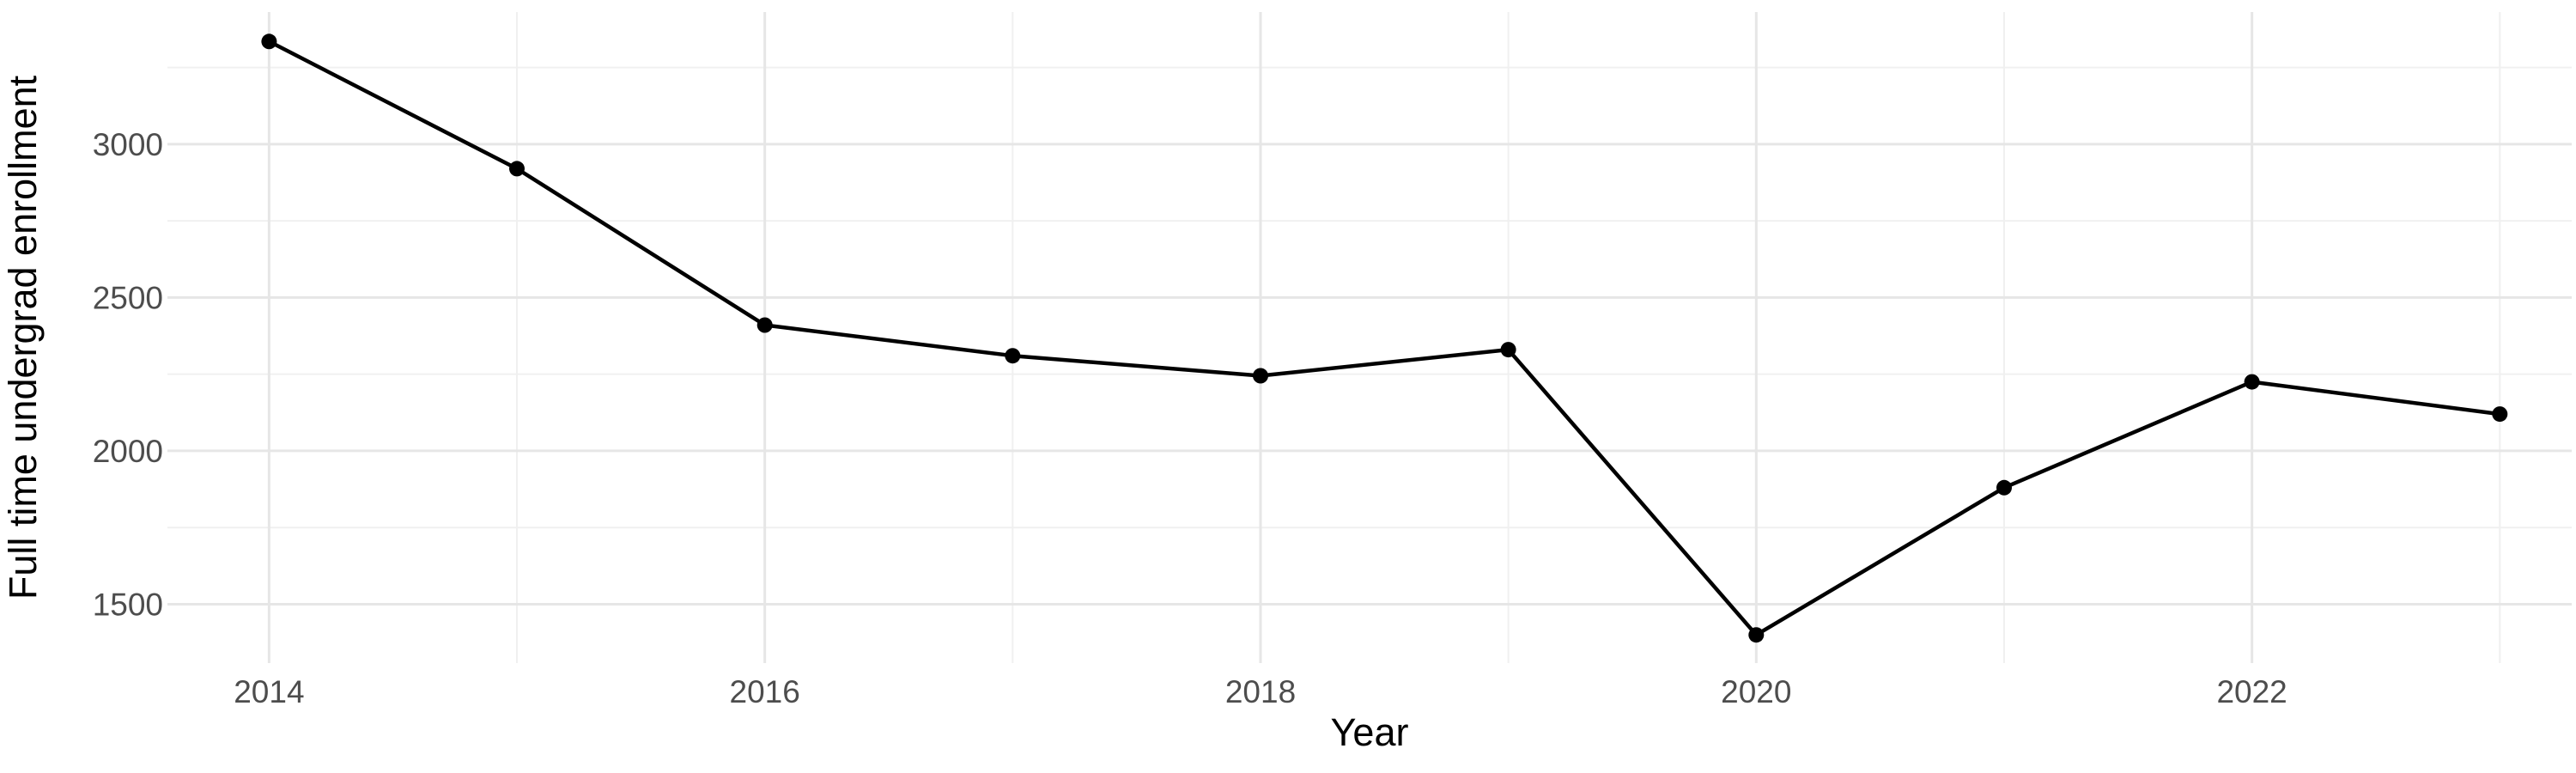 The height and width of the screenshot is (773, 2576). I want to click on data-point-2023, so click(2500, 414).